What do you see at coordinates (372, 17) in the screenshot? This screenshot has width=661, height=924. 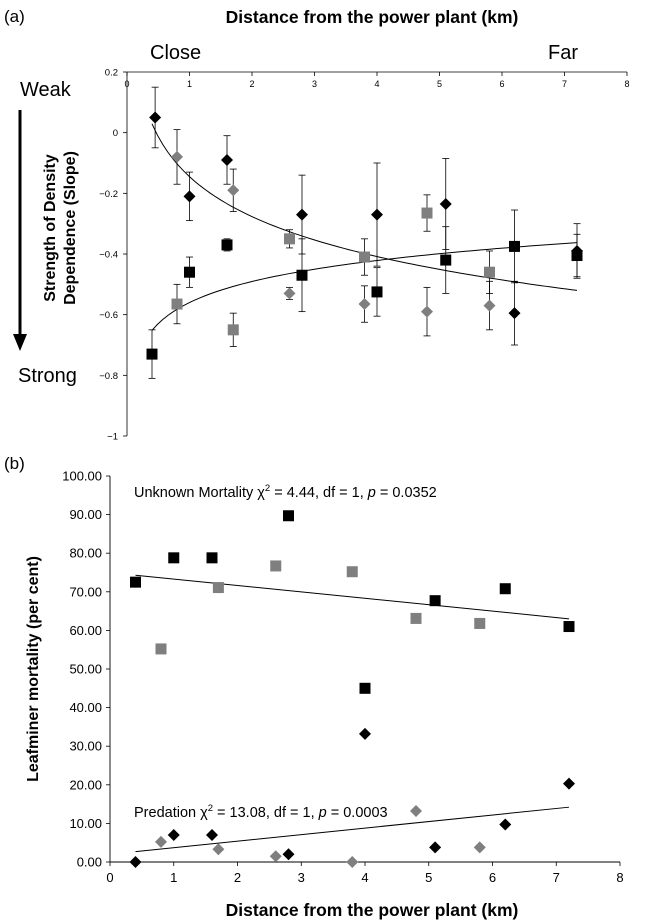 I see `panel-a-top-axis-title: Distance from the power plant (km)` at bounding box center [372, 17].